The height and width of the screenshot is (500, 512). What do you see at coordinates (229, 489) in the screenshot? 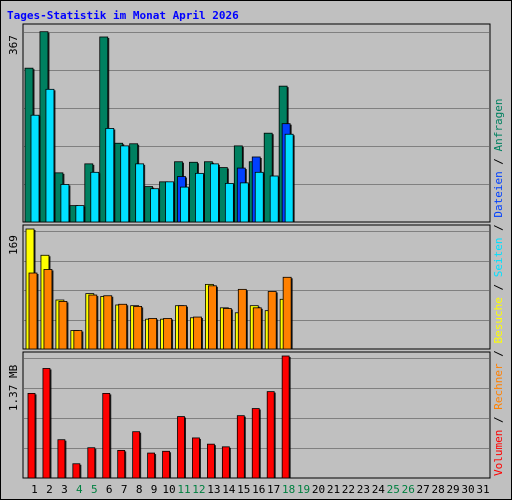
I see `x-tick-label-day-14: 14` at bounding box center [229, 489].